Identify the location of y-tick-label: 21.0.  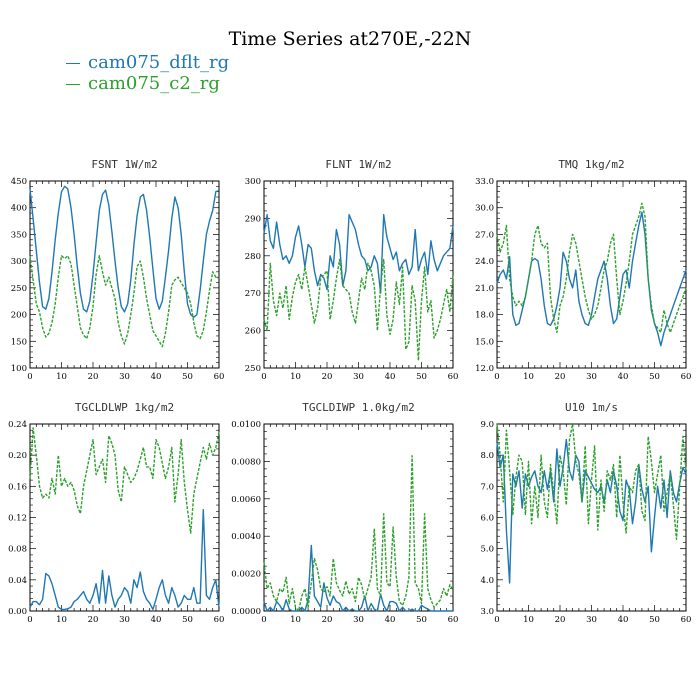
(484, 289).